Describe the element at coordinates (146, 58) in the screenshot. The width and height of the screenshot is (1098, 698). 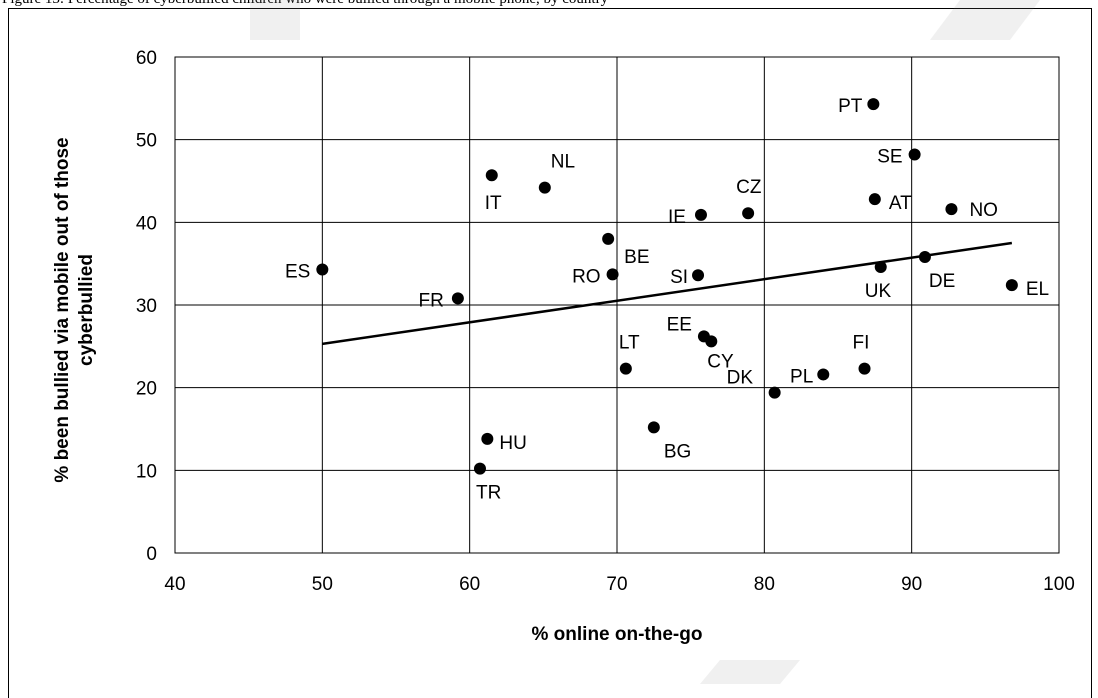
I see `y-tick-label: 60` at that location.